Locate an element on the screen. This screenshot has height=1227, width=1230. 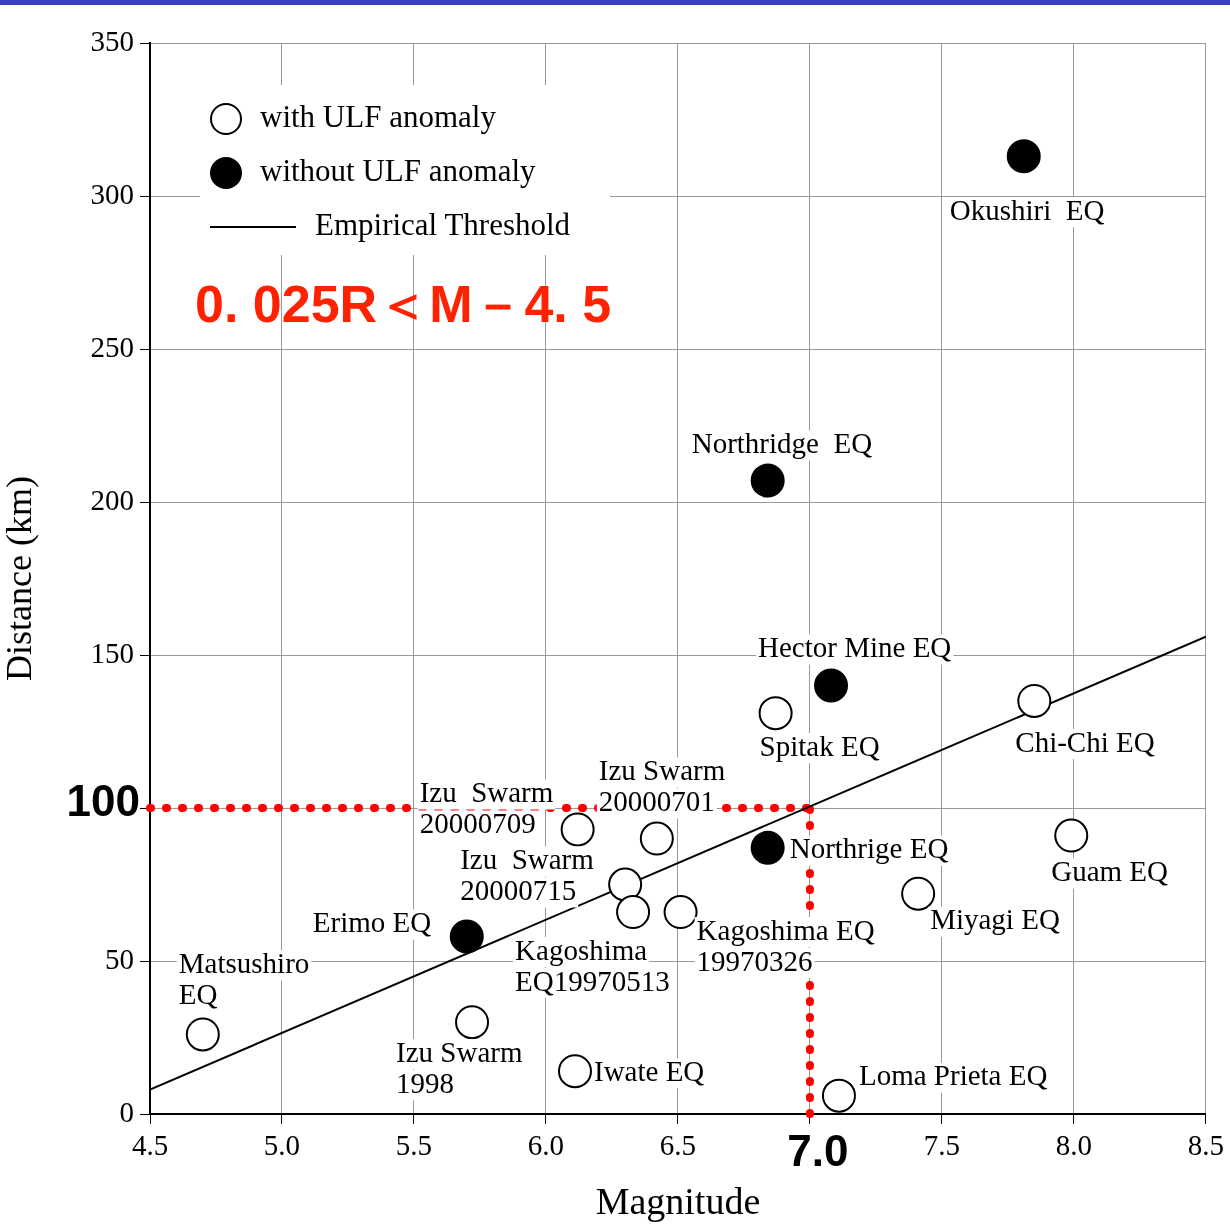
annotation: 0. 025R＜M－4. 5 is located at coordinates (403, 304).